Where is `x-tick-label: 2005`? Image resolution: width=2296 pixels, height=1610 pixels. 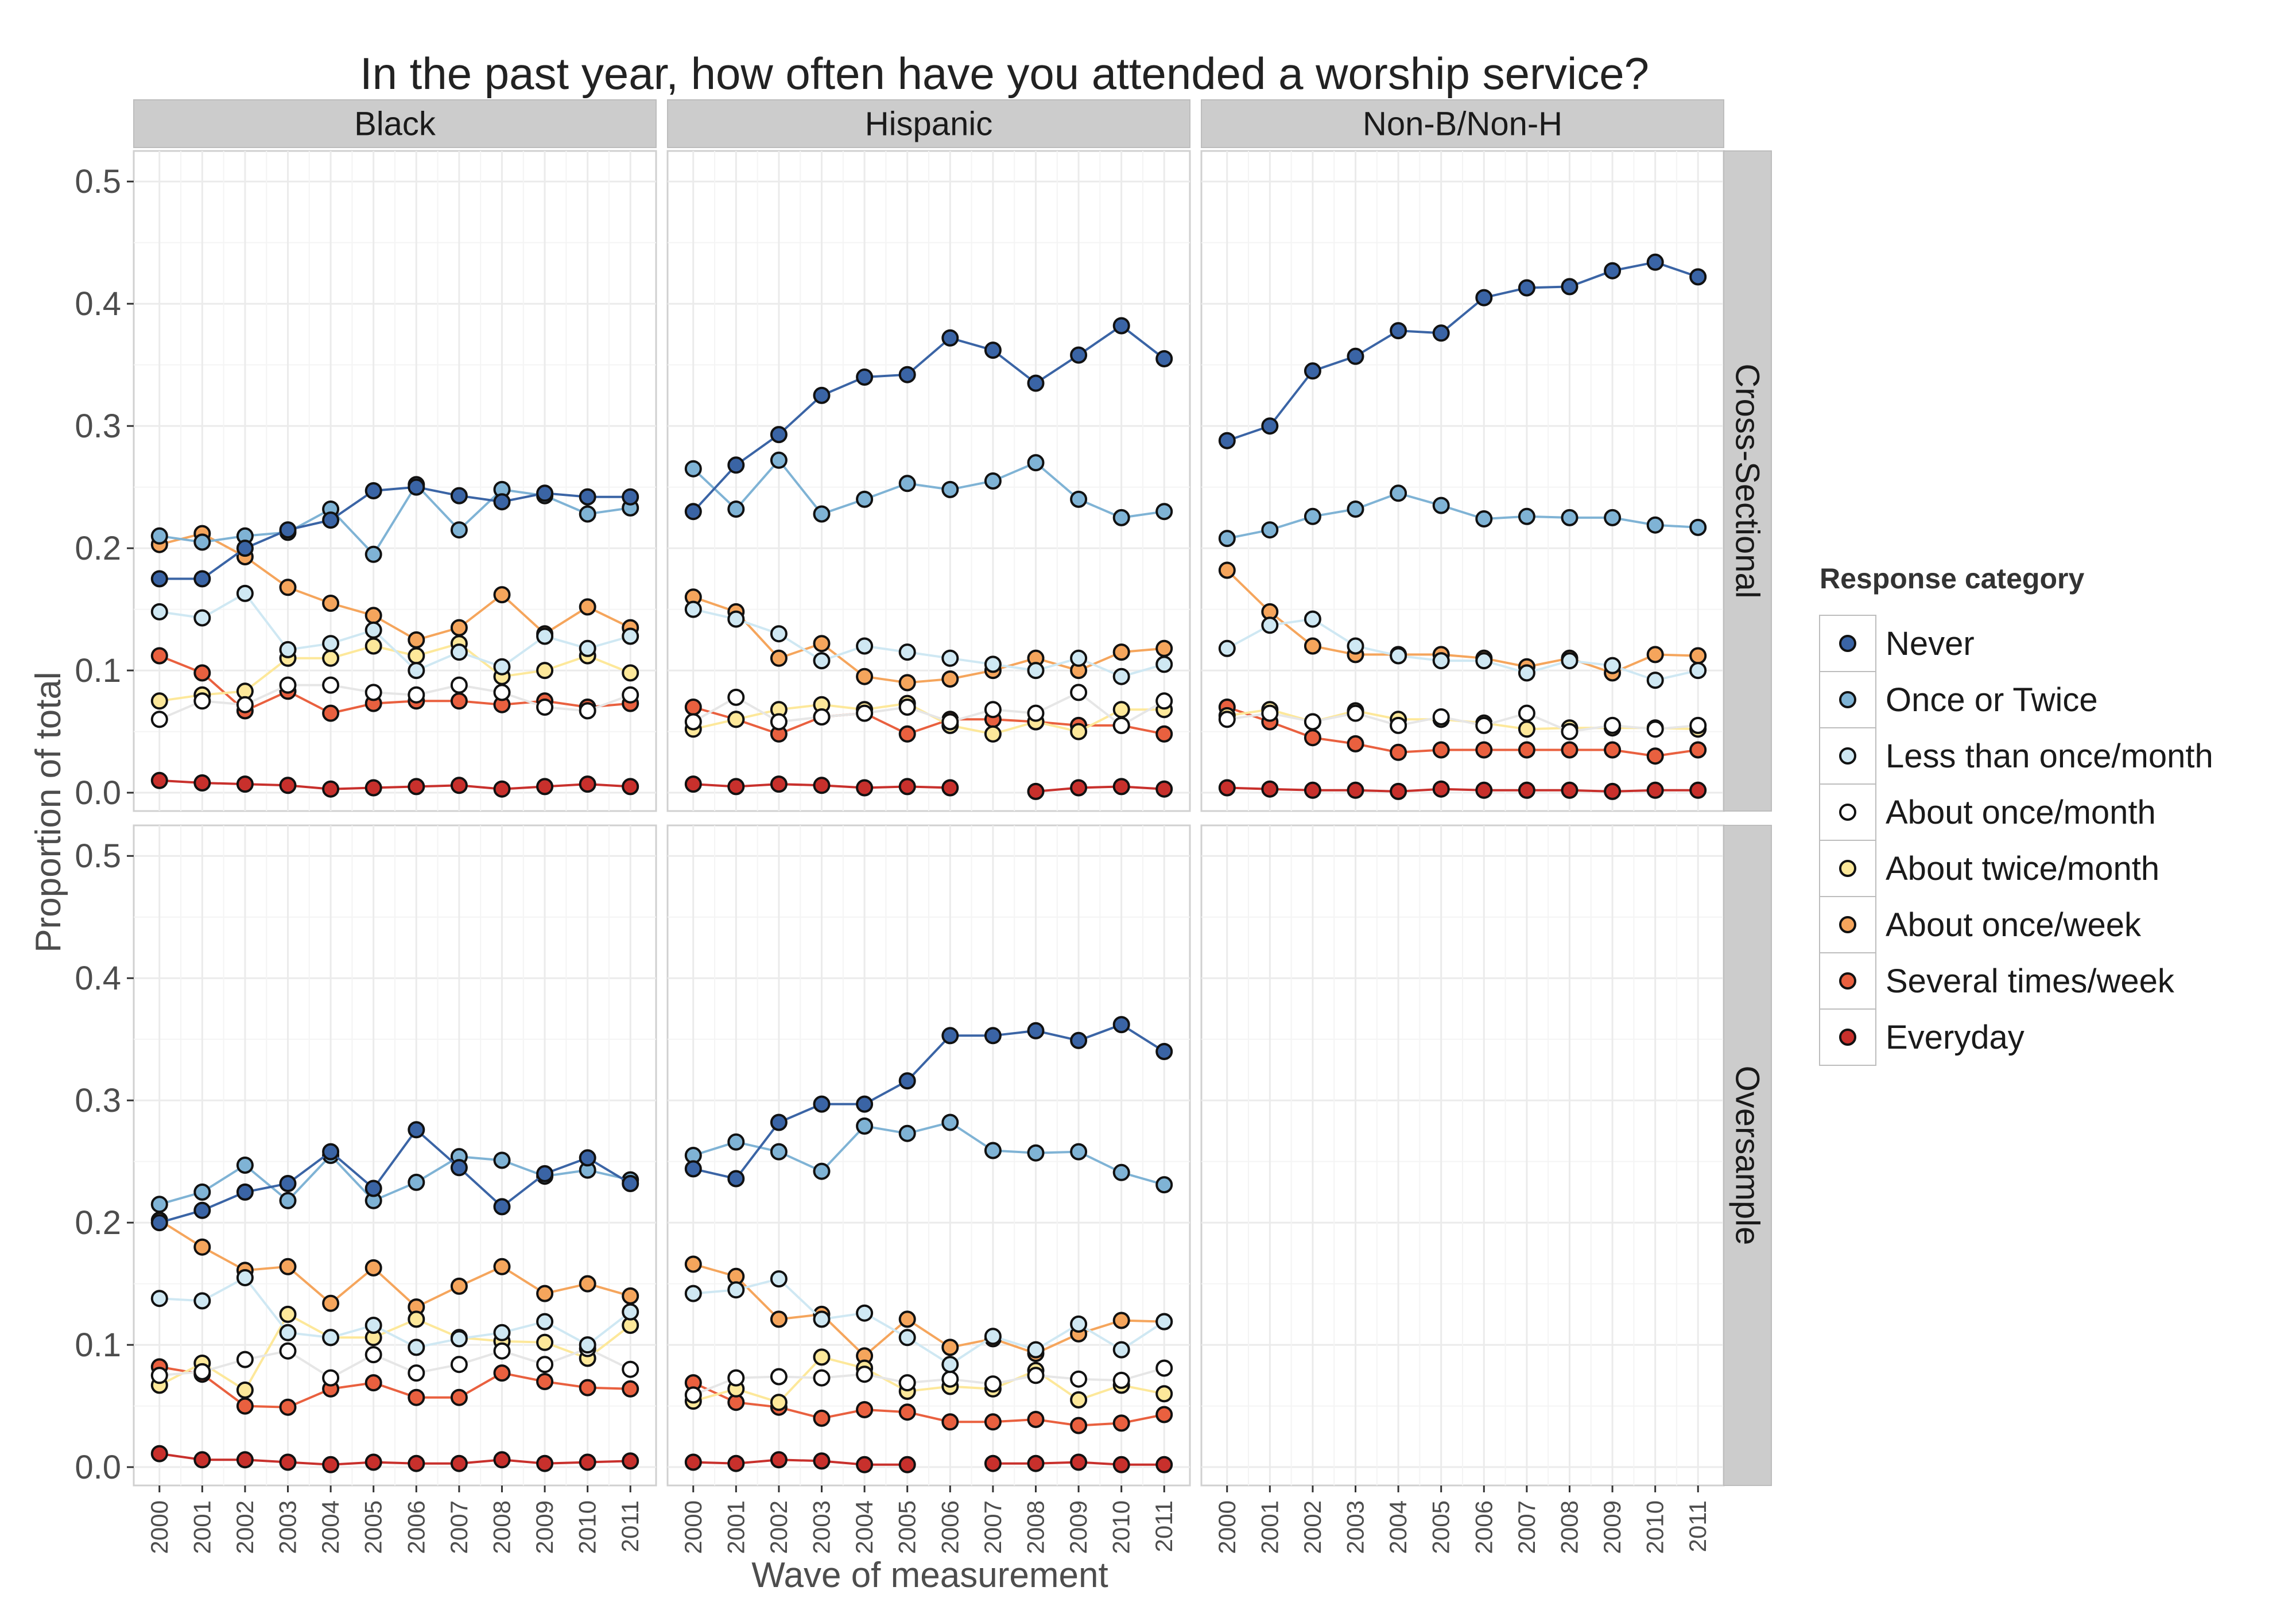 x-tick-label: 2005 is located at coordinates (373, 1527).